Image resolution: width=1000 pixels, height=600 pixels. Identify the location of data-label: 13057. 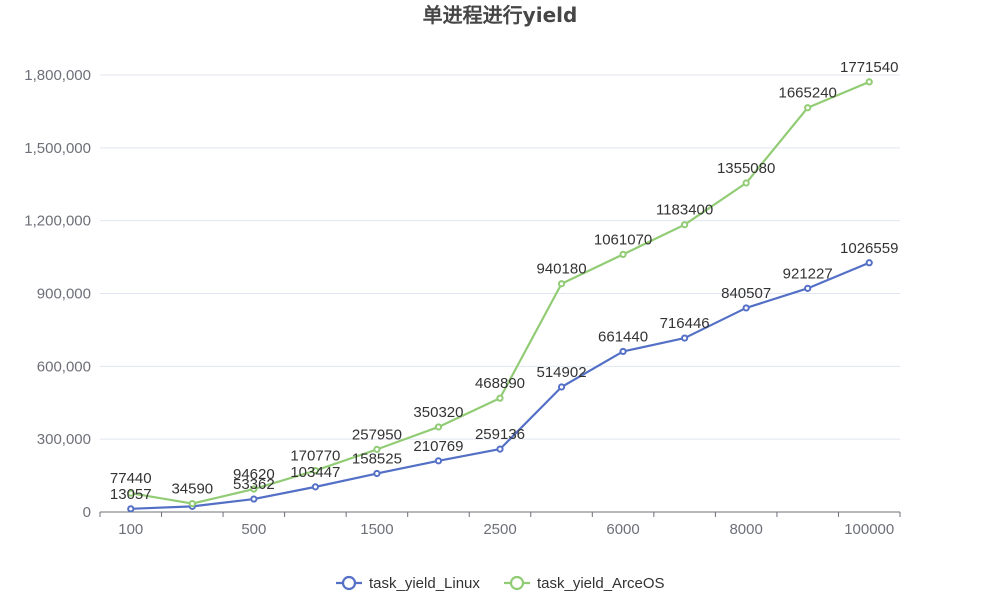
(131, 494).